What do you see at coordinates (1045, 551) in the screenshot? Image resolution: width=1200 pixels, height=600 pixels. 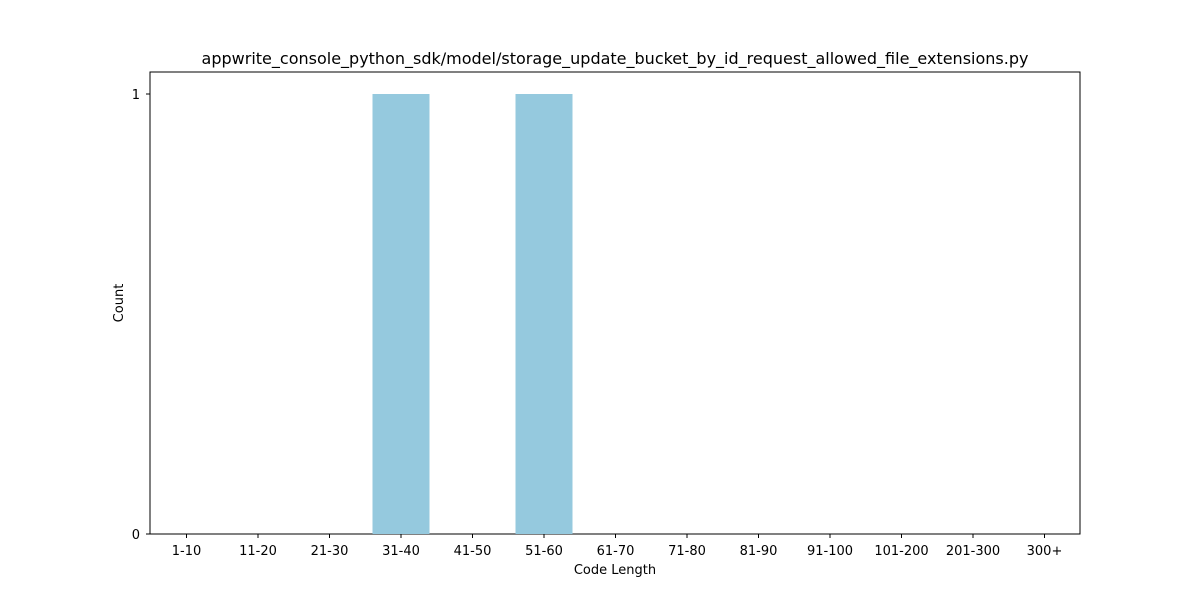 I see `x-tick-label: 300+` at bounding box center [1045, 551].